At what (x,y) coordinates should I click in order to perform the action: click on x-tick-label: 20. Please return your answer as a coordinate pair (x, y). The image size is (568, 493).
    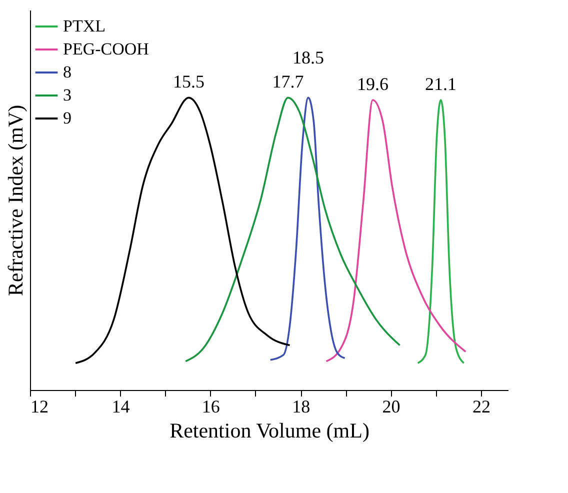
    Looking at the image, I should click on (391, 406).